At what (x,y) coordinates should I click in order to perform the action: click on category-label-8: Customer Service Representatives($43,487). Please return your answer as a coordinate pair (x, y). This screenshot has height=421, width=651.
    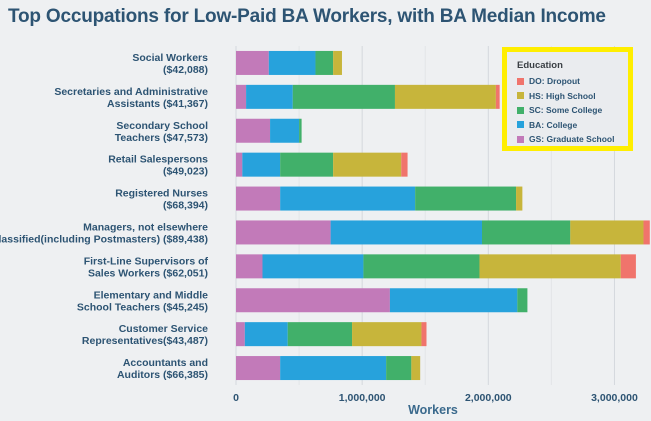
    Looking at the image, I should click on (145, 335).